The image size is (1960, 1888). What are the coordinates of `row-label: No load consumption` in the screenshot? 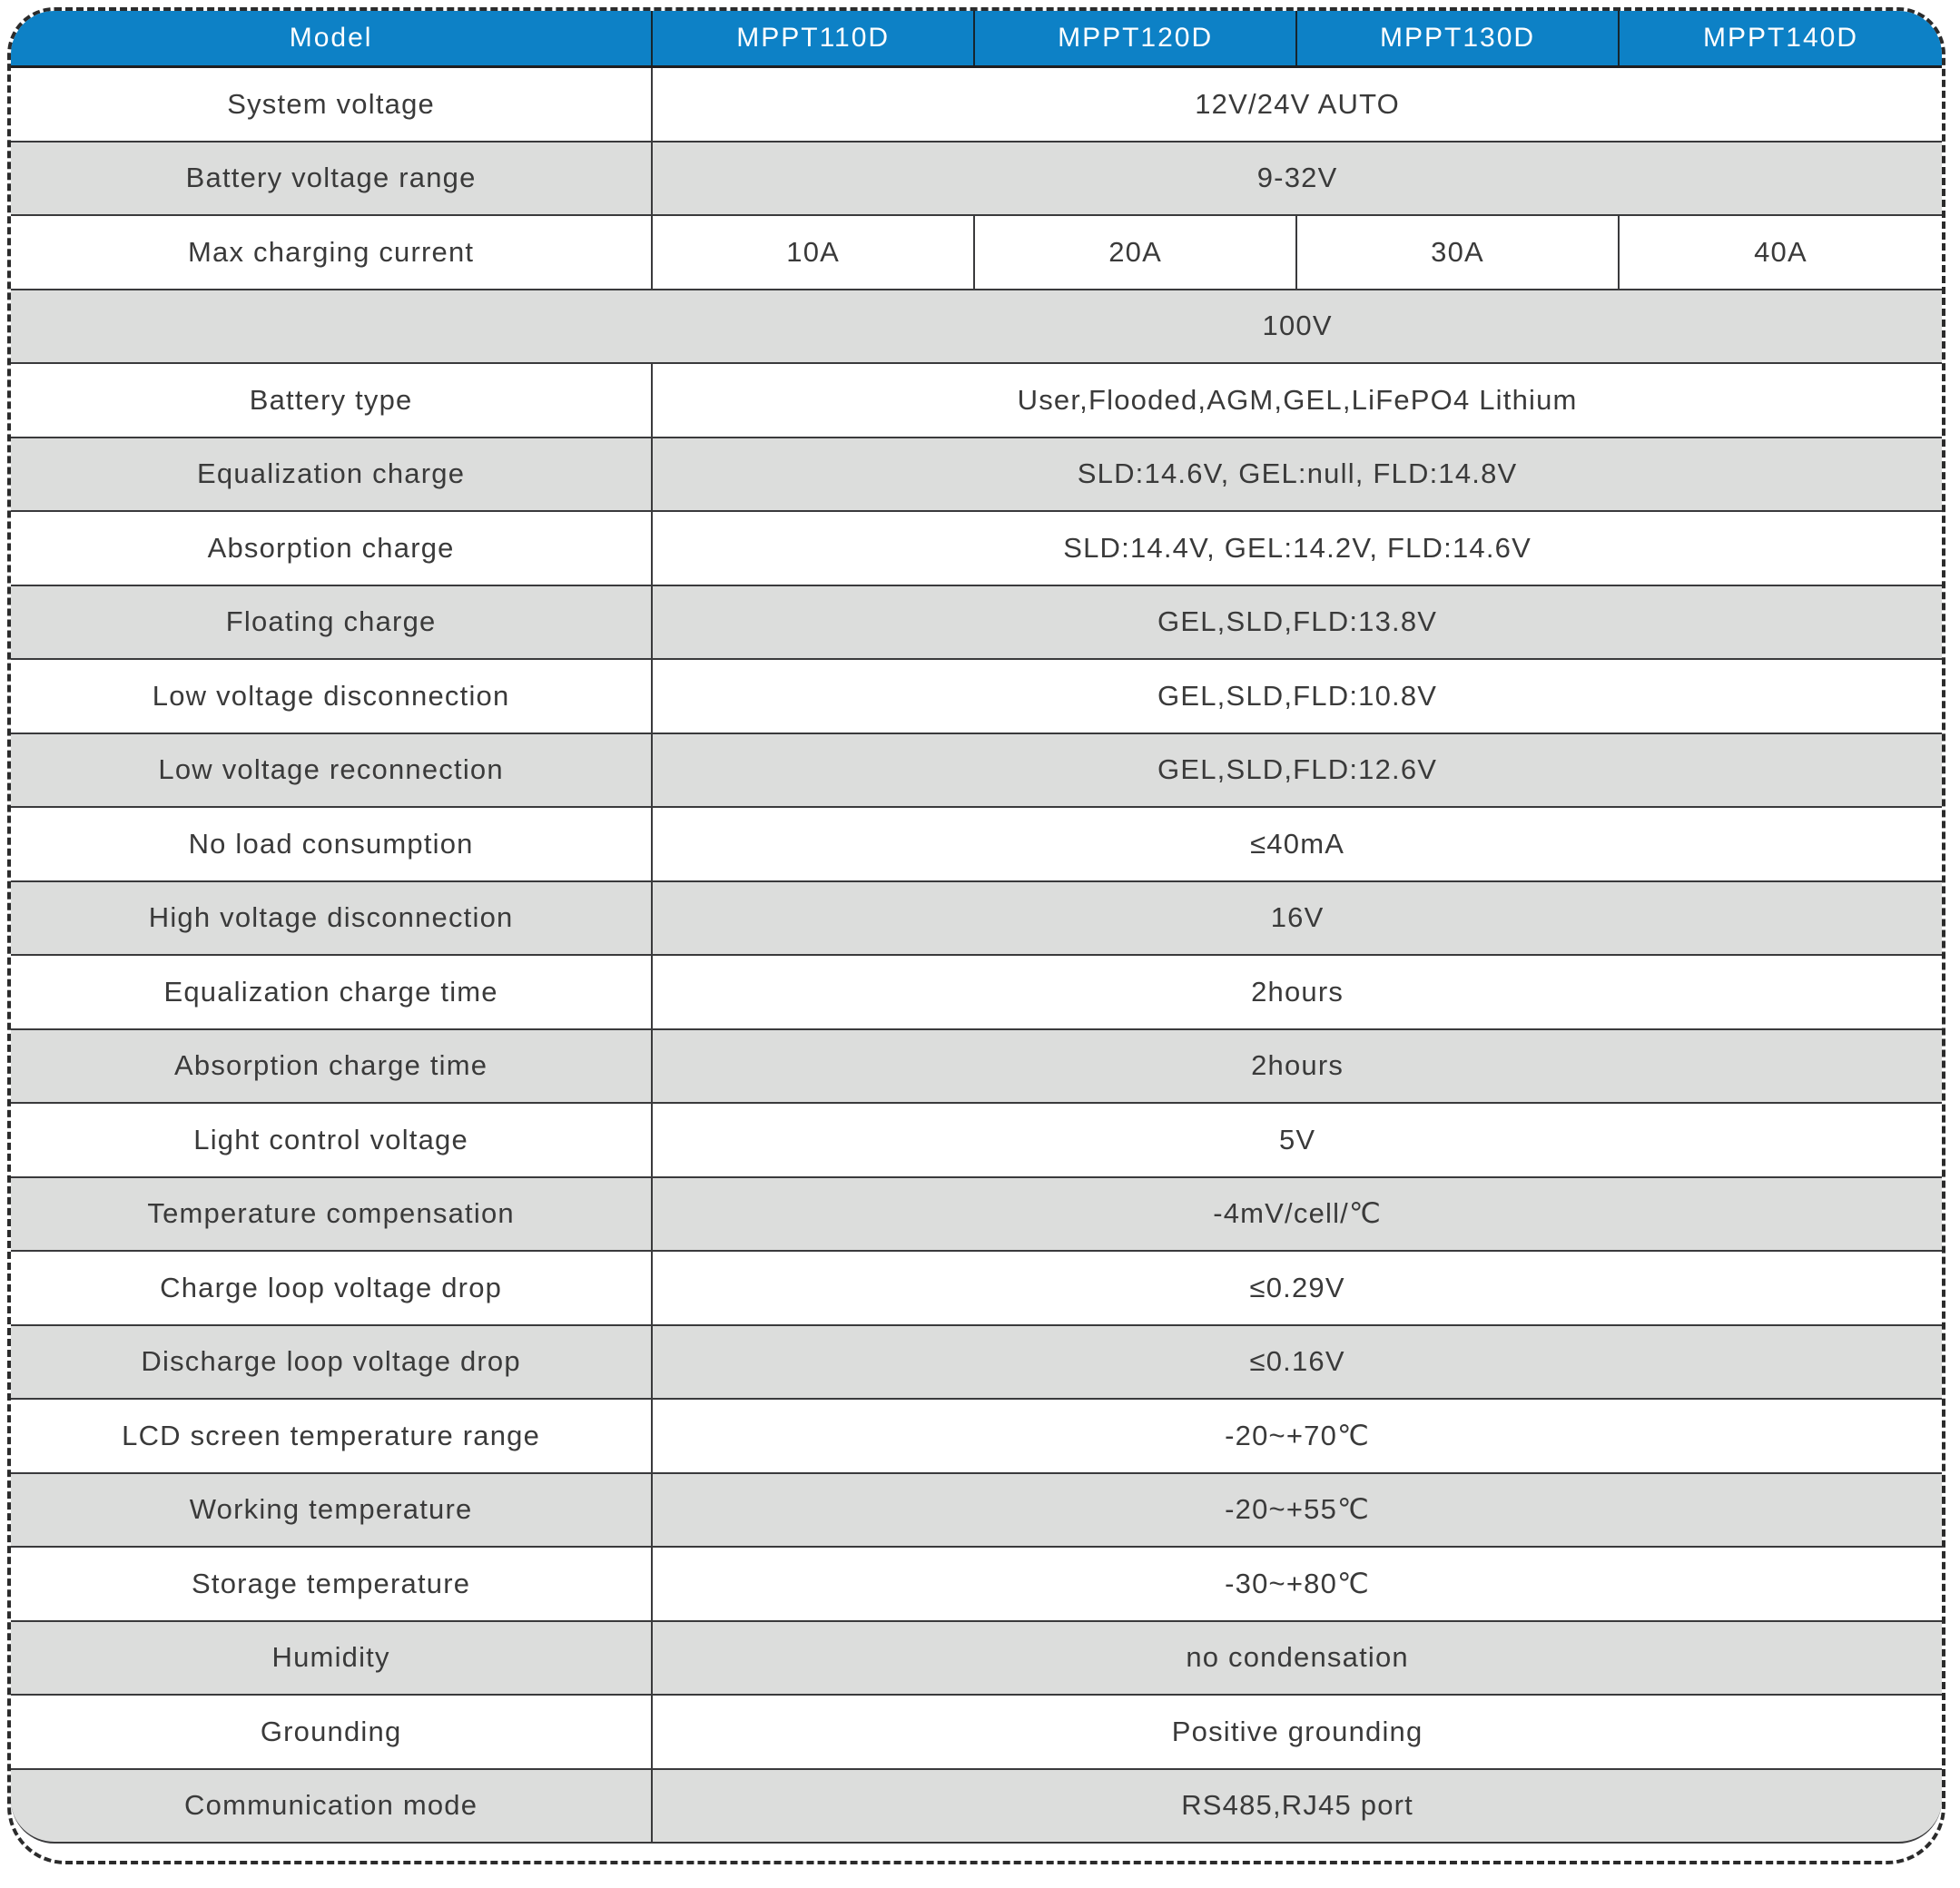 It's located at (333, 844).